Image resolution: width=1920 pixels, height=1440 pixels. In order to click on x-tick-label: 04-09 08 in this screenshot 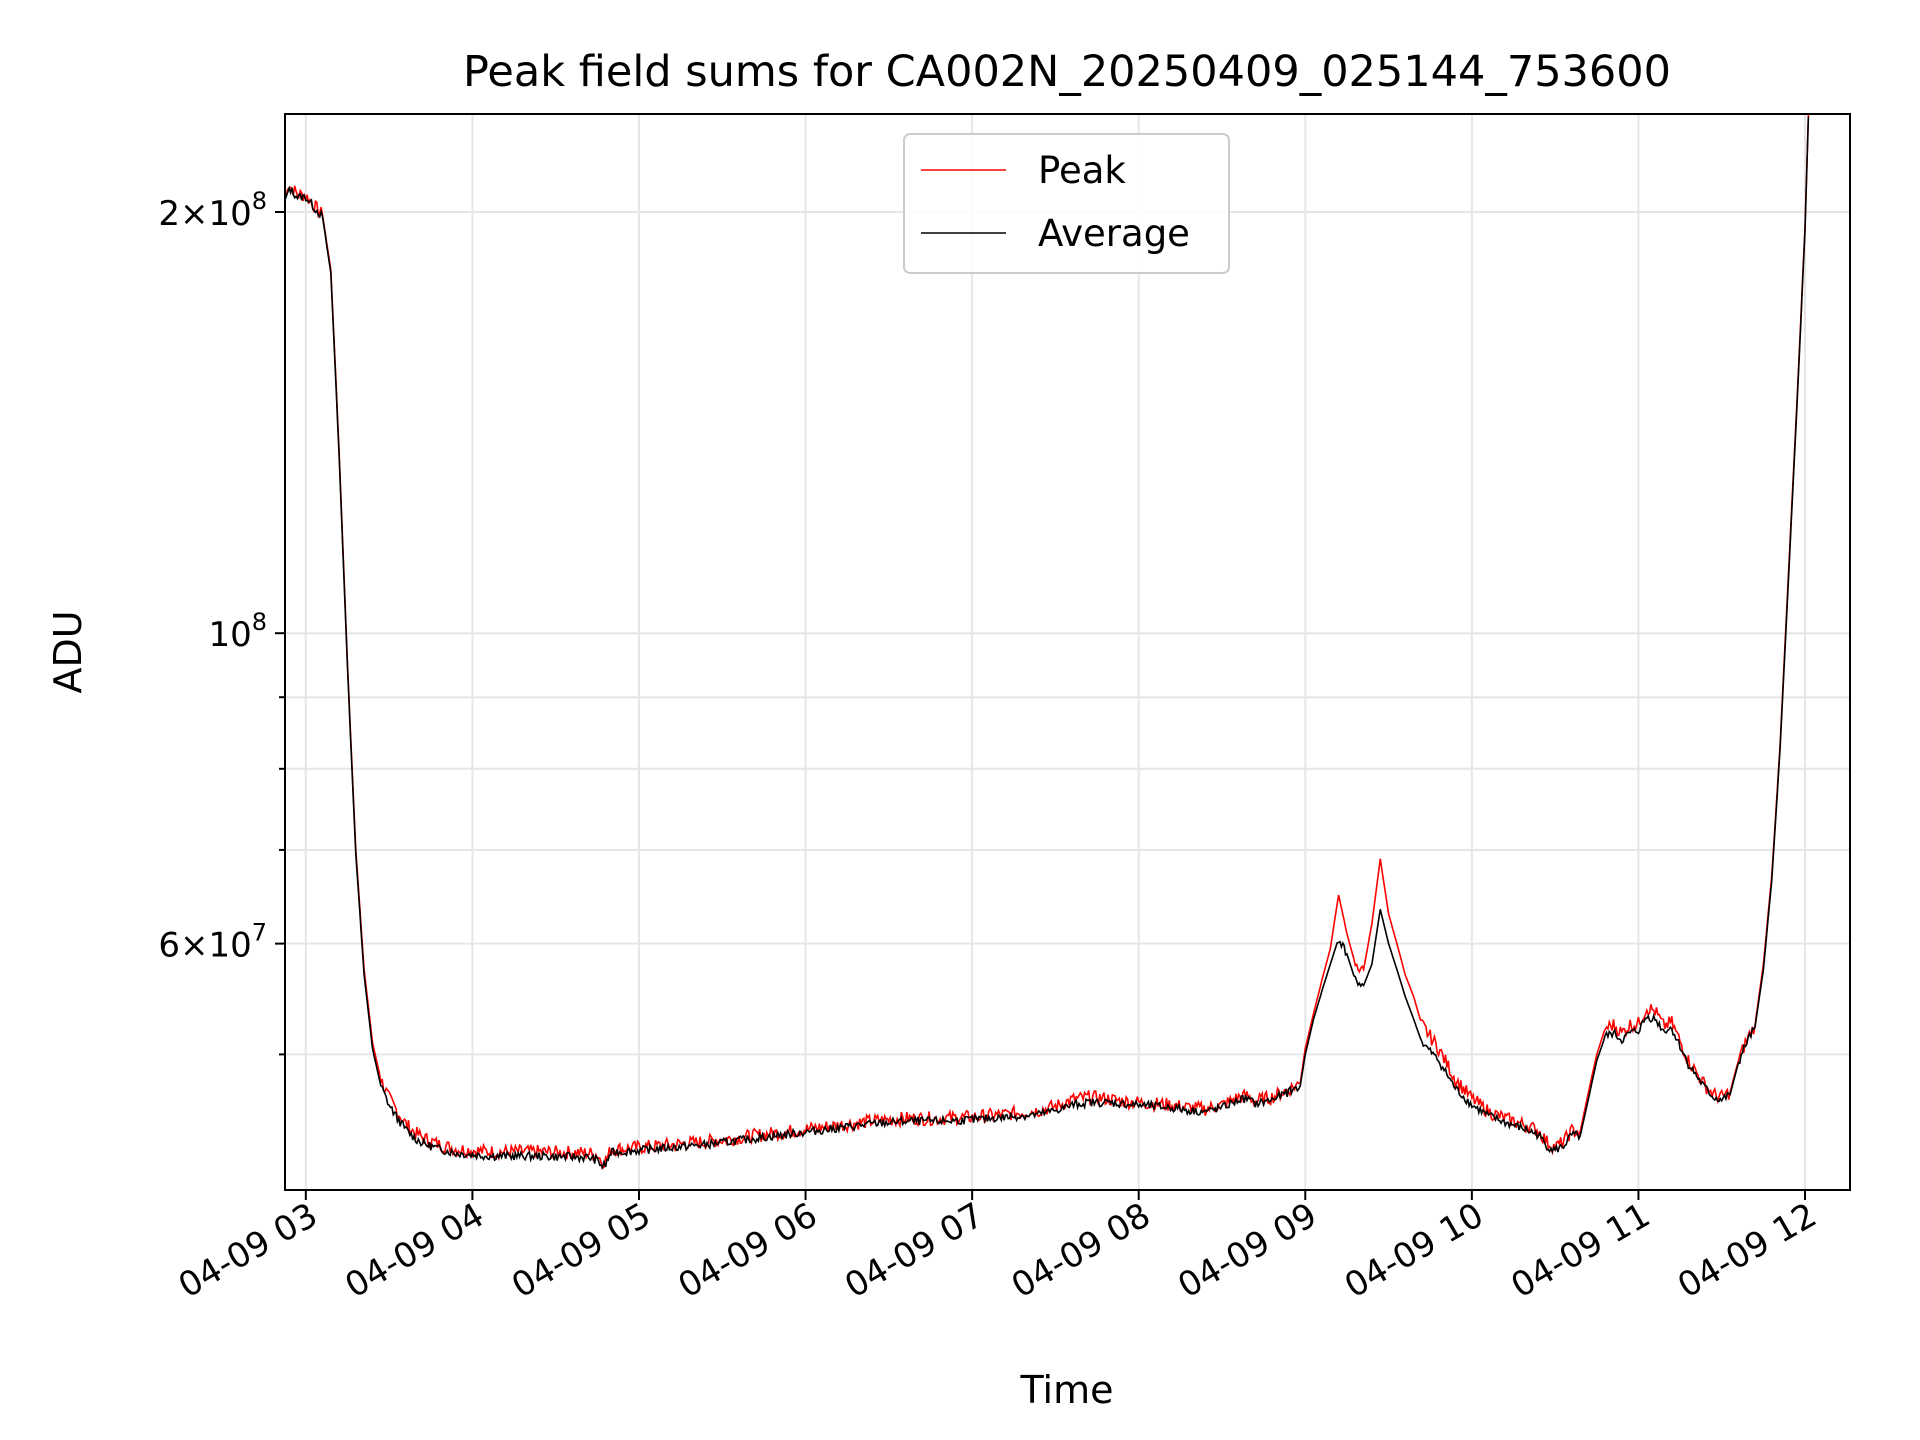, I will do `click(1081, 1250)`.